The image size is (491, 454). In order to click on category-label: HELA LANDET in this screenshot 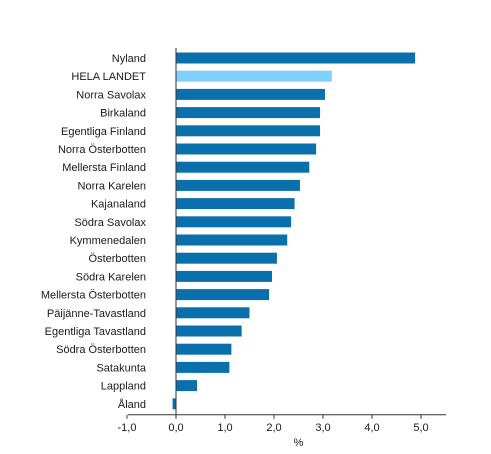, I will do `click(108, 77)`.